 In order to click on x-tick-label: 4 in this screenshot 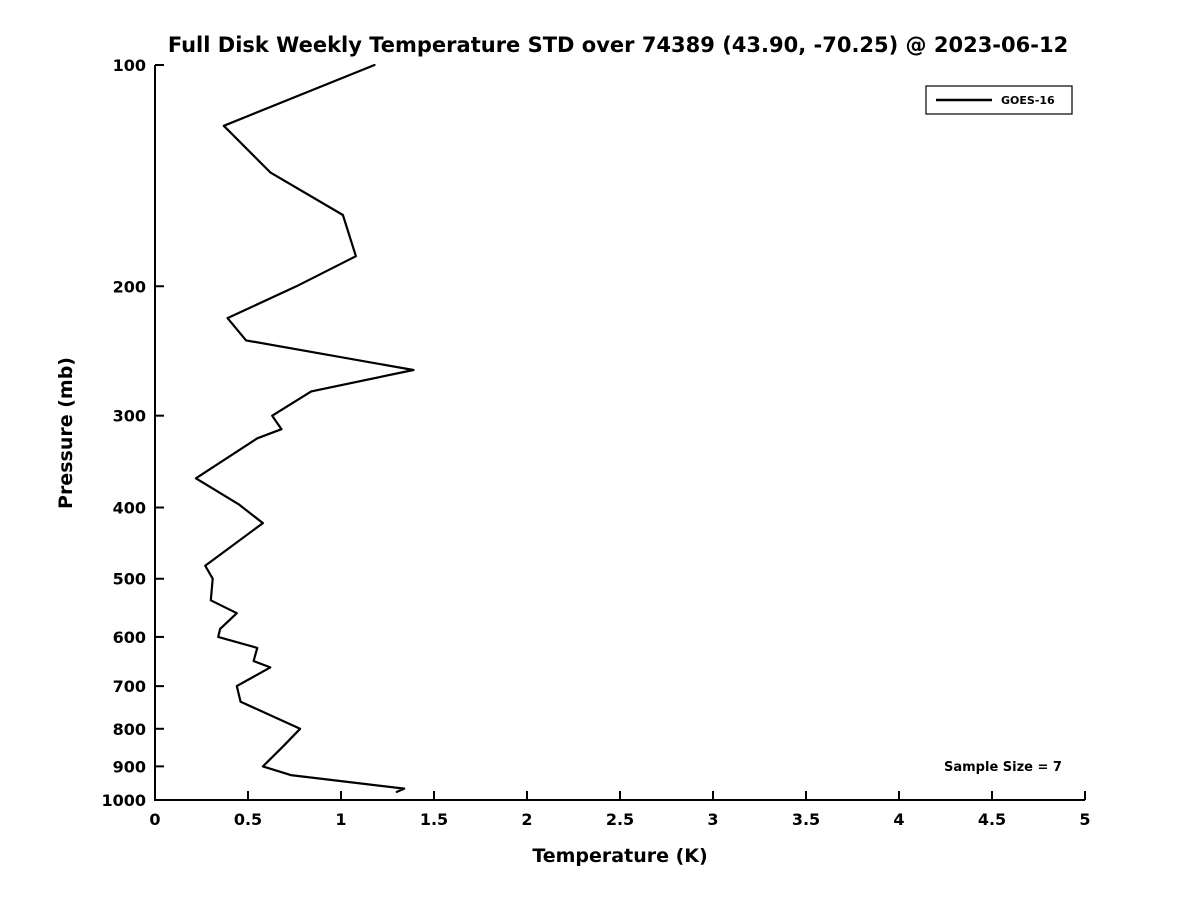, I will do `click(898, 819)`.